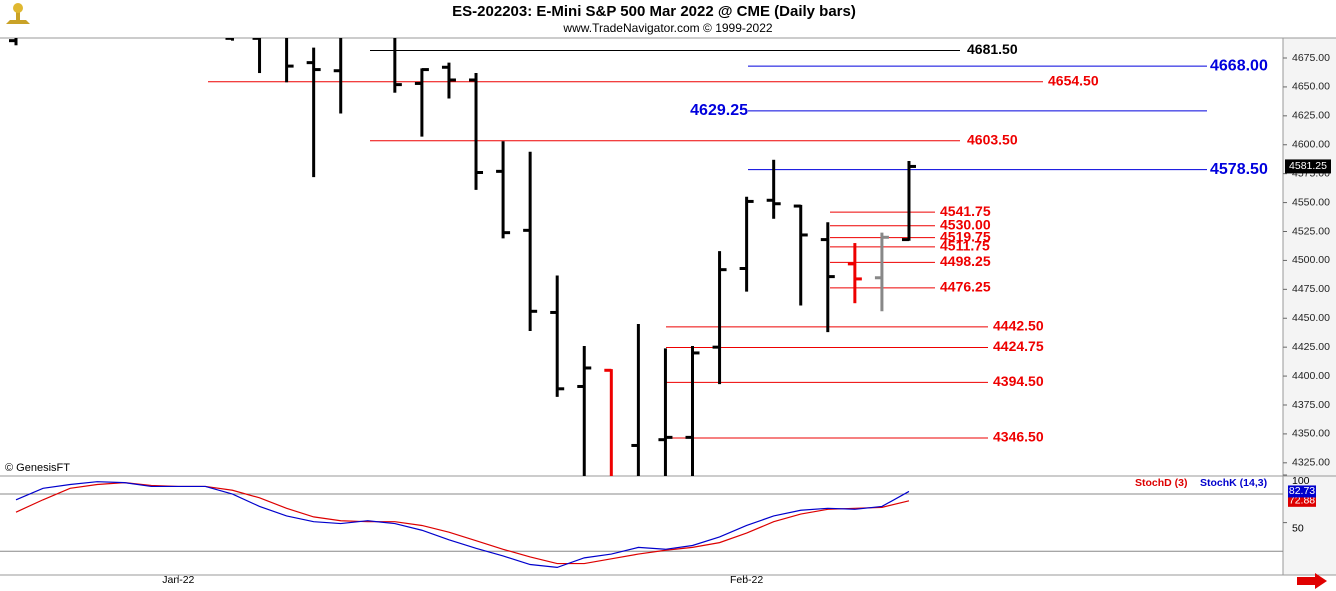 The height and width of the screenshot is (591, 1336). Describe the element at coordinates (37, 468) in the screenshot. I see `copyright: © GenesisFT` at that location.